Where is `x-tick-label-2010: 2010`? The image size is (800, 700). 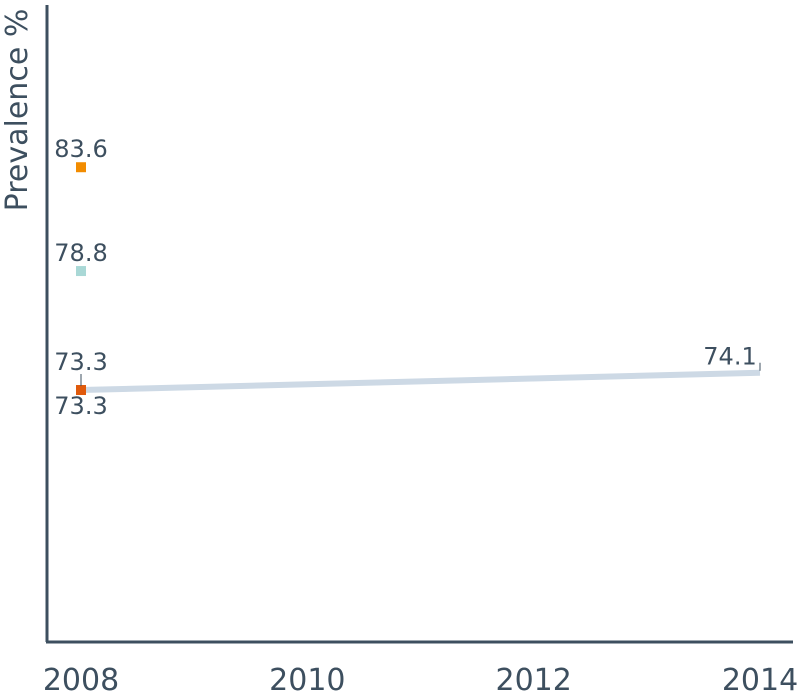
x-tick-label-2010: 2010 is located at coordinates (307, 680).